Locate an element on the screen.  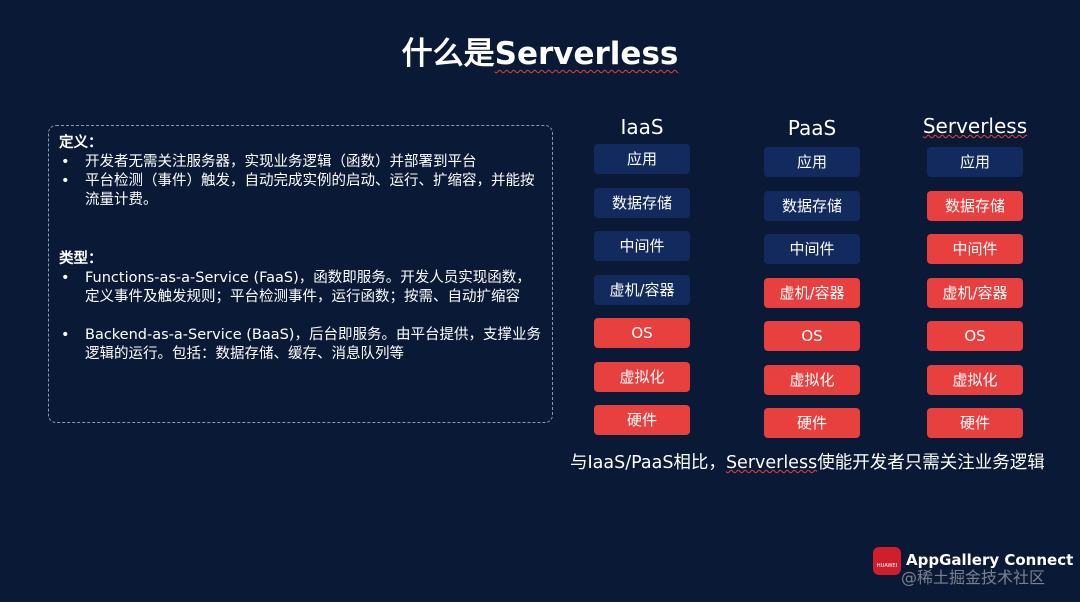
column-header: IaaS is located at coordinates (642, 127).